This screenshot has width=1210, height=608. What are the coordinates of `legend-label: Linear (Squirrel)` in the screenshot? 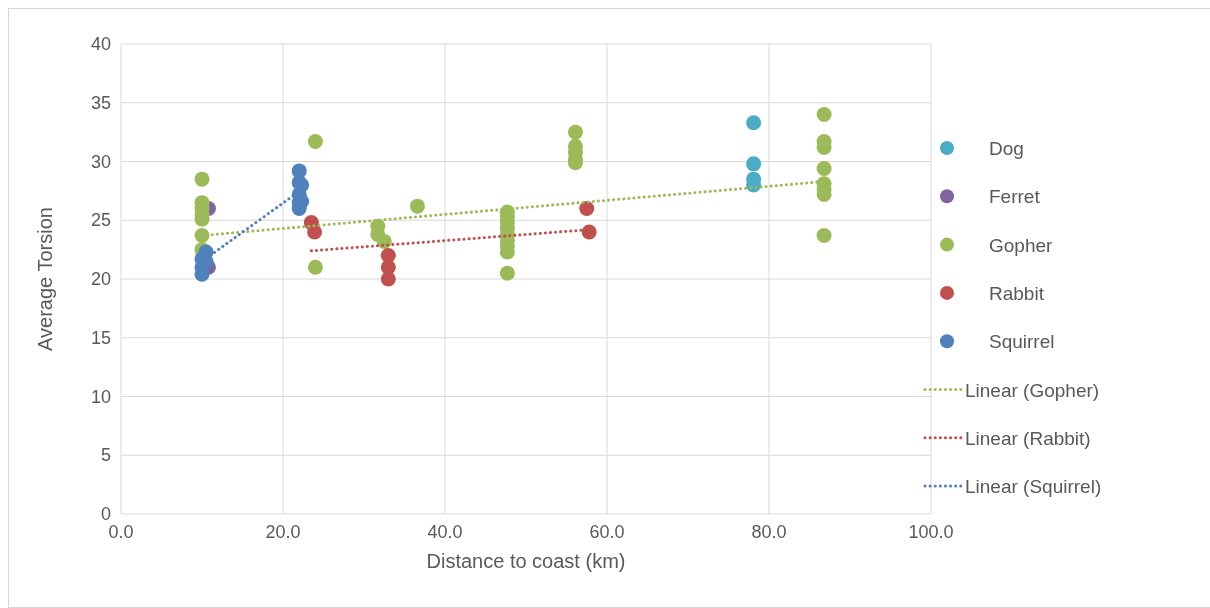 It's located at (1033, 487).